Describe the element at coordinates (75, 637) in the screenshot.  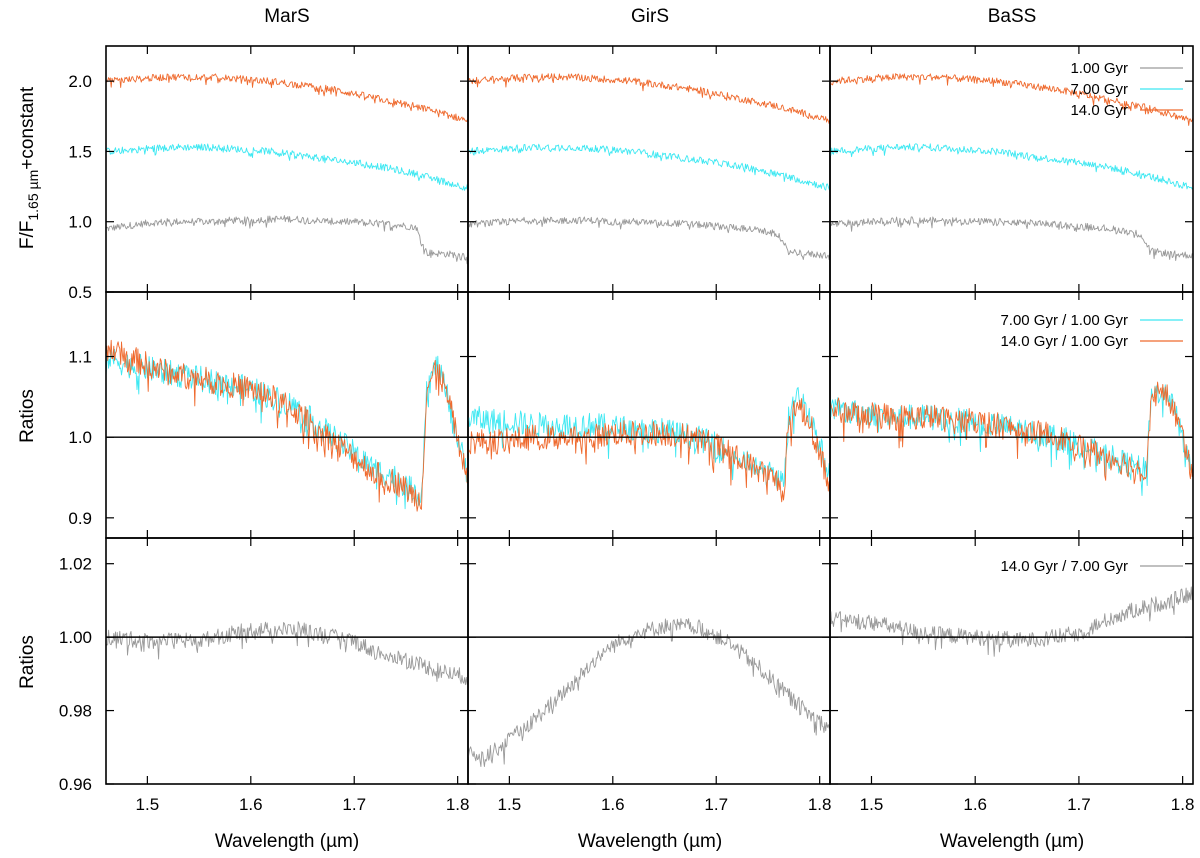
I see `row3-mars-ytick-label: 1.00` at that location.